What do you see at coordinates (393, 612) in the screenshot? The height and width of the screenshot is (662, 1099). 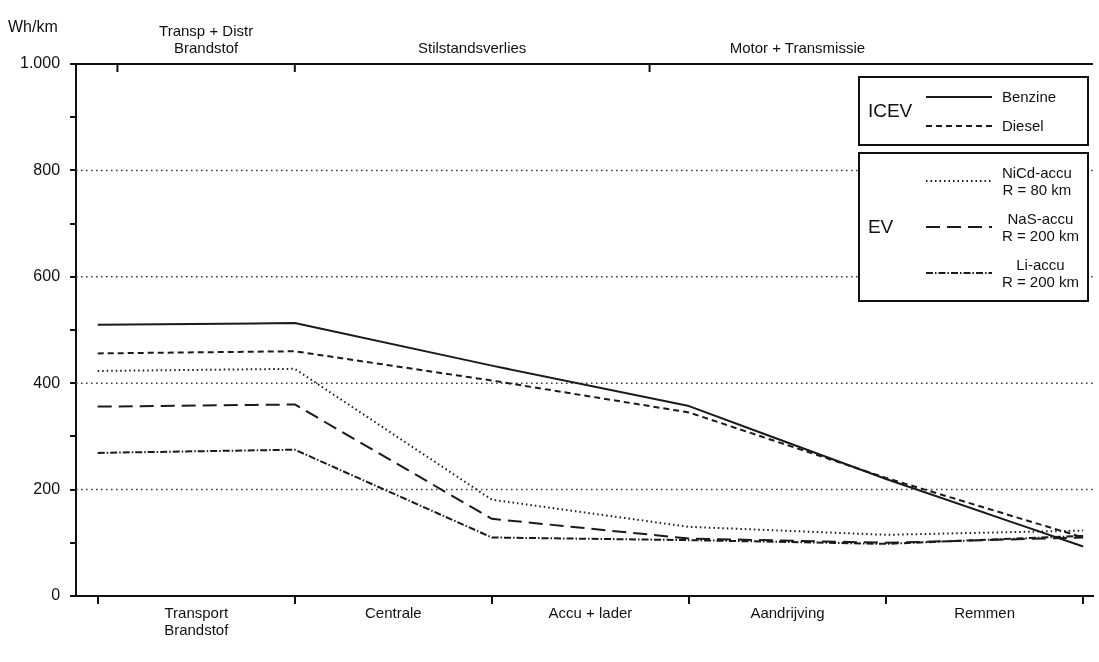 I see `text: Centrale` at bounding box center [393, 612].